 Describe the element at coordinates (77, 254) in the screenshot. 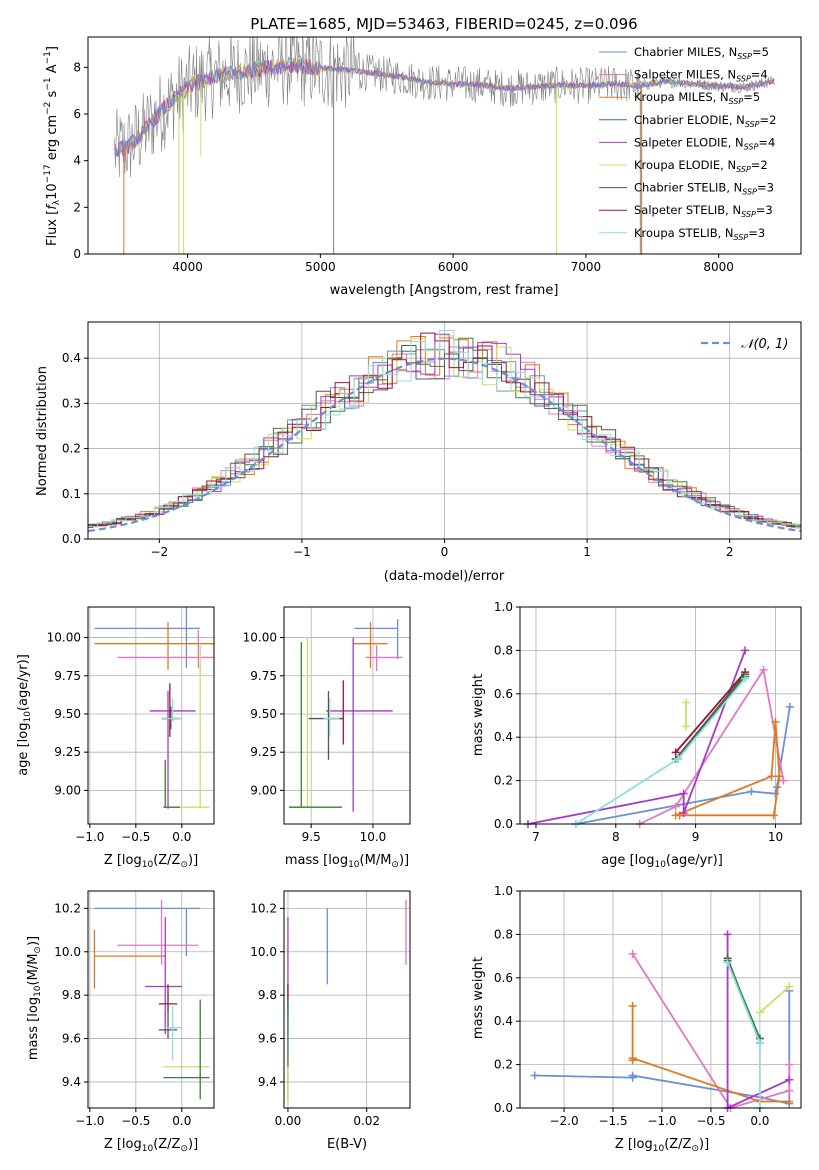

I see `y-tick-label: 0` at that location.